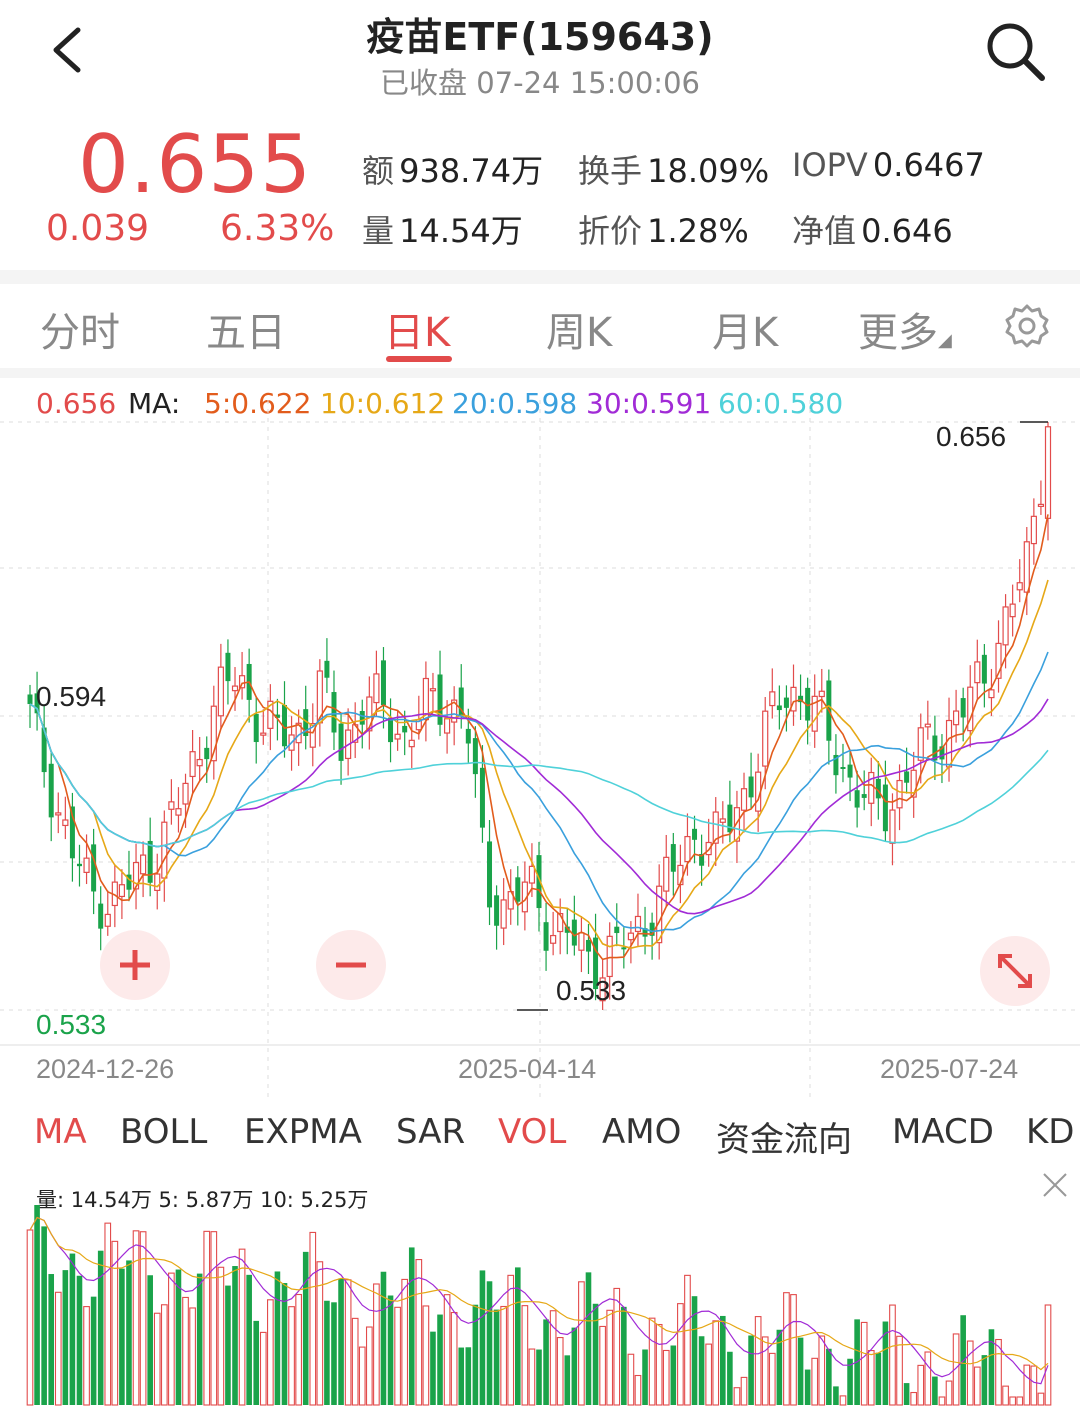 Image resolution: width=1080 pixels, height=1428 pixels. Describe the element at coordinates (540, 37) in the screenshot. I see `page-title: 疫苗ETF(159643)` at that location.